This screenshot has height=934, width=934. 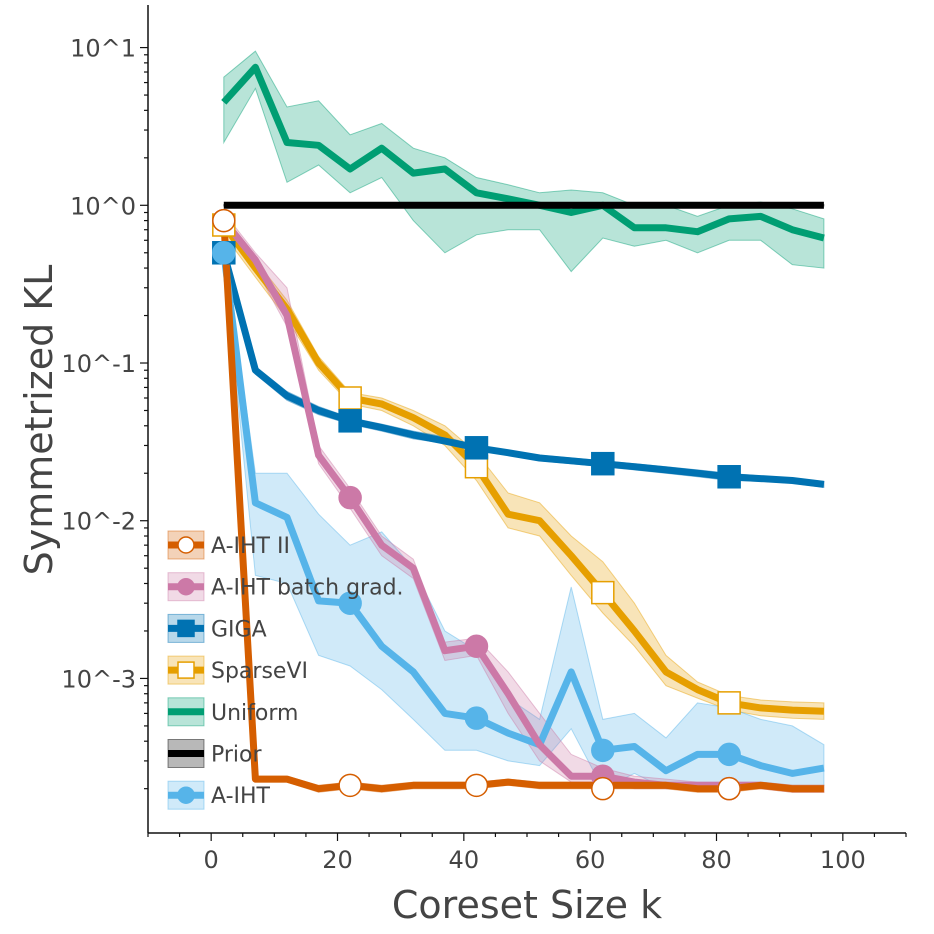 I want to click on legend-item-sparsevi: SparseVI, so click(x=237, y=670).